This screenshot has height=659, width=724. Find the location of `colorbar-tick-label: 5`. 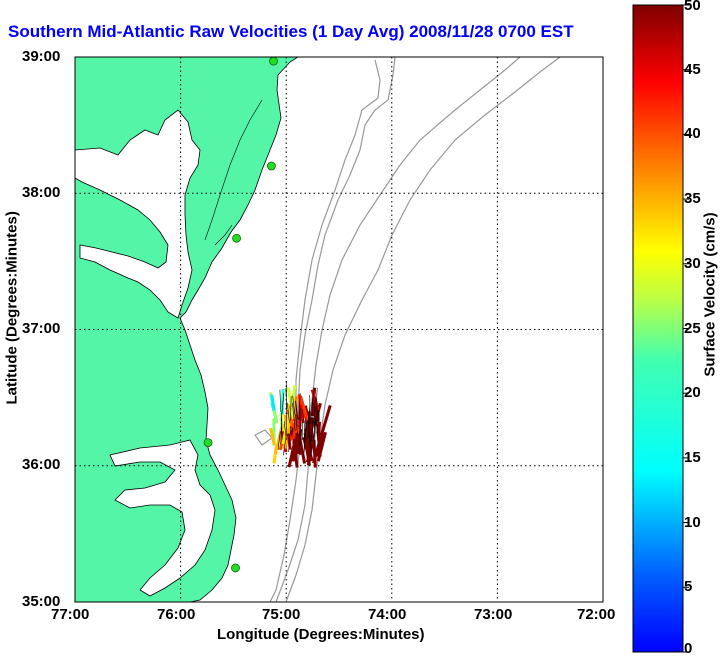

colorbar-tick-label: 5 is located at coordinates (688, 587).